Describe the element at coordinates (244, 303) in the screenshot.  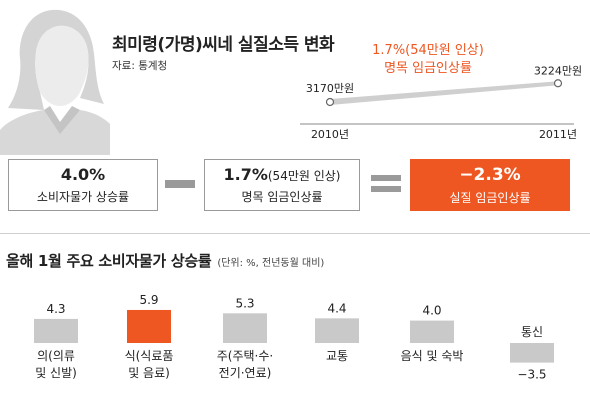
I see `bar-value-label: 5.3` at that location.